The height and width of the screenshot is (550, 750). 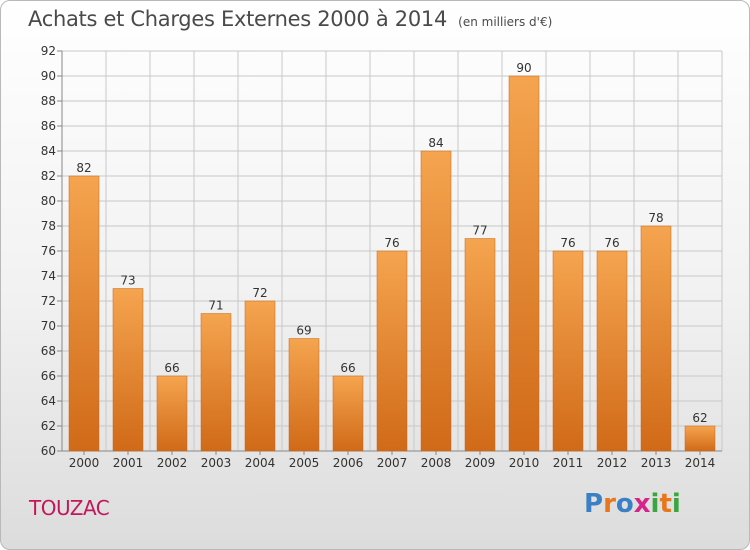 I want to click on bar-2001, so click(x=128, y=370).